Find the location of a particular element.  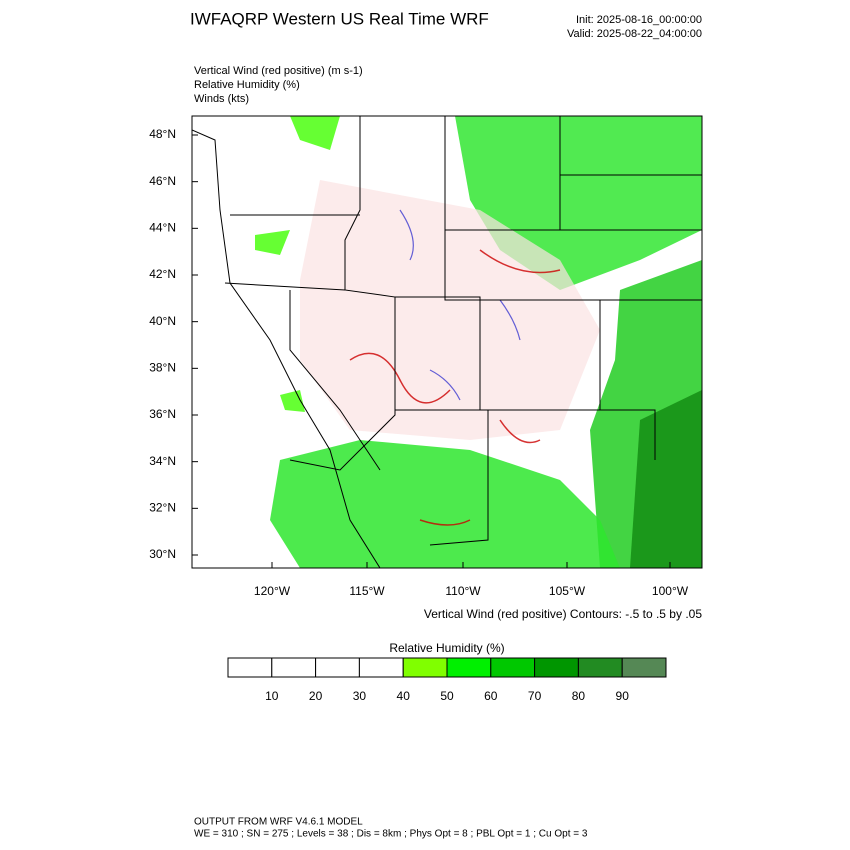

field-label: Winds (kts) is located at coordinates (221, 99).